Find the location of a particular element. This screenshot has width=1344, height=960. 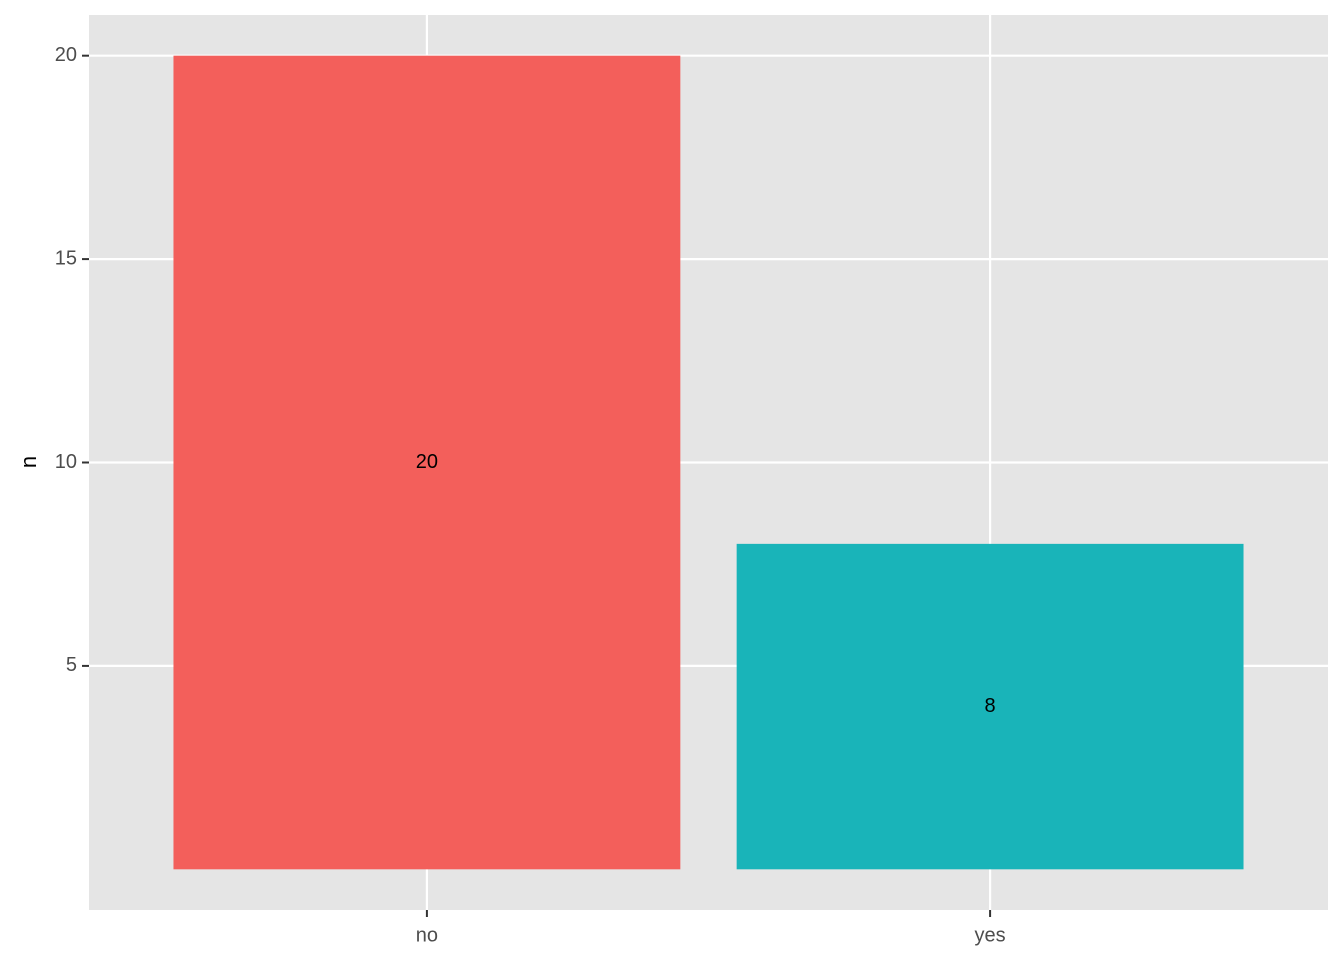

x-tick-label: no is located at coordinates (427, 935).